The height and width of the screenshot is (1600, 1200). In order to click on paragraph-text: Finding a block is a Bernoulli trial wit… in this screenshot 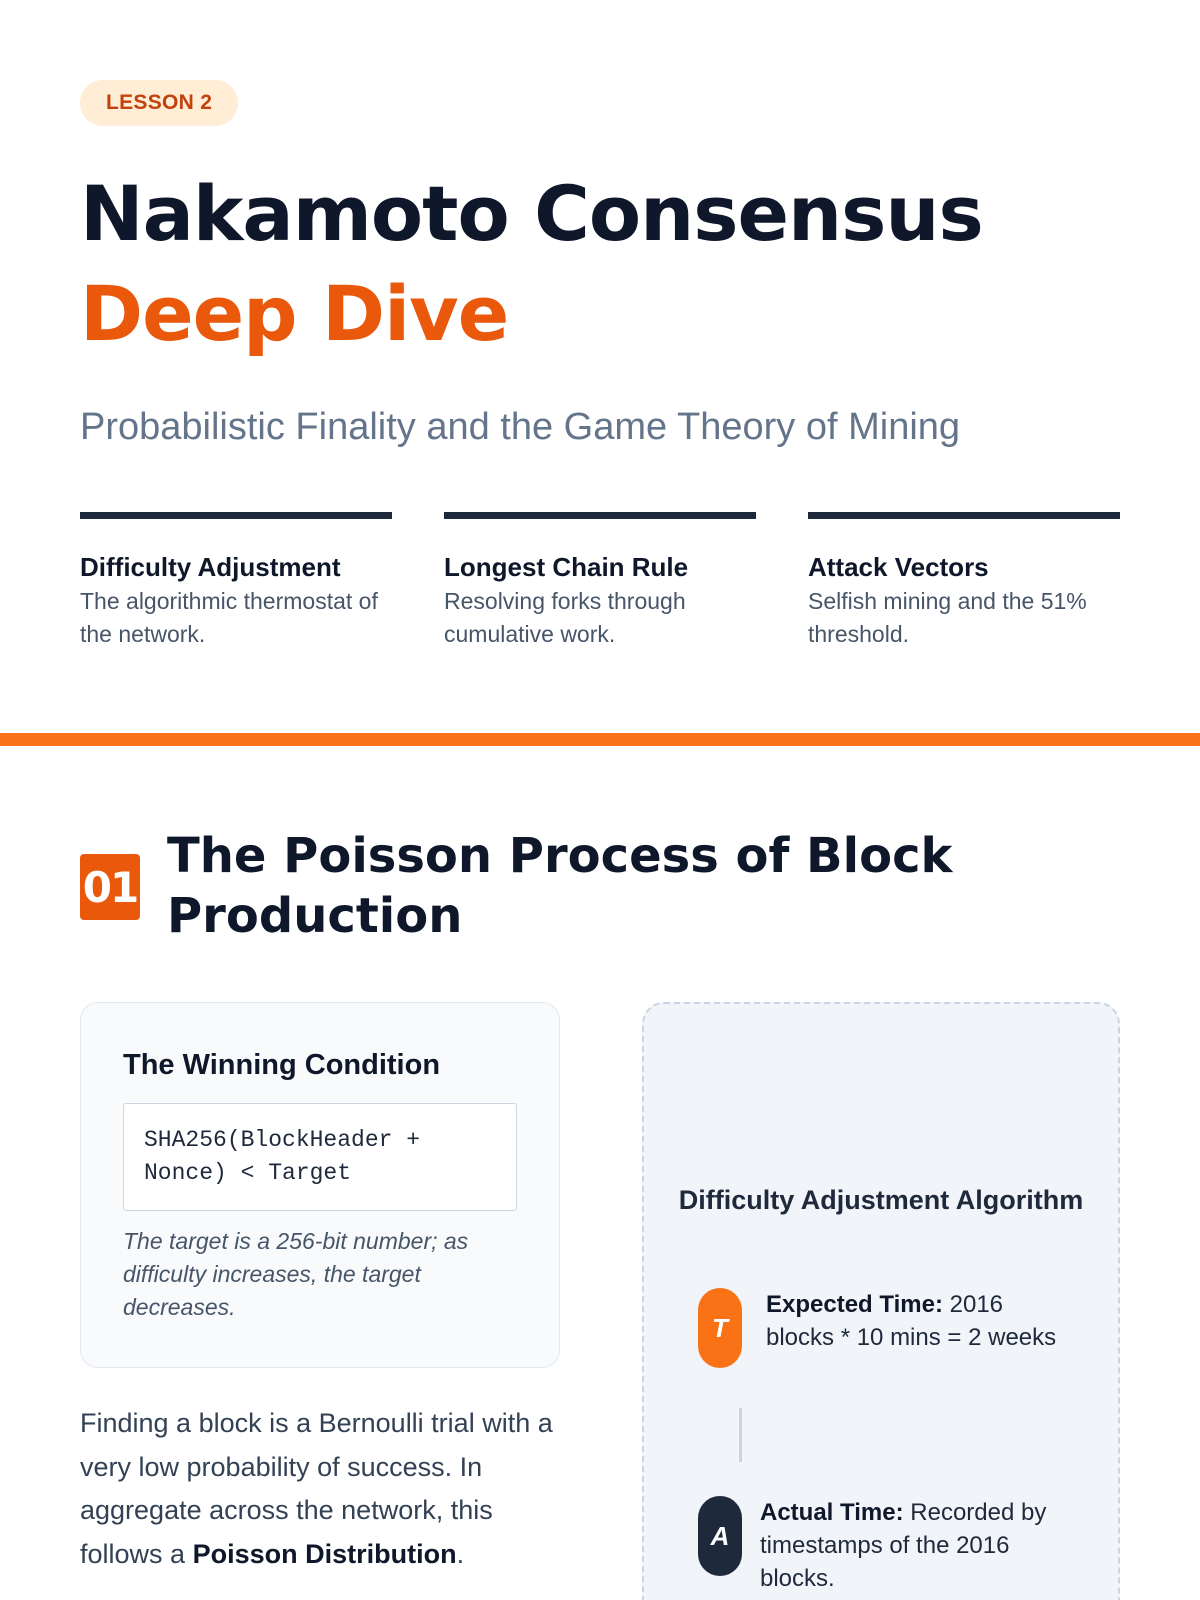, I will do `click(316, 1488)`.